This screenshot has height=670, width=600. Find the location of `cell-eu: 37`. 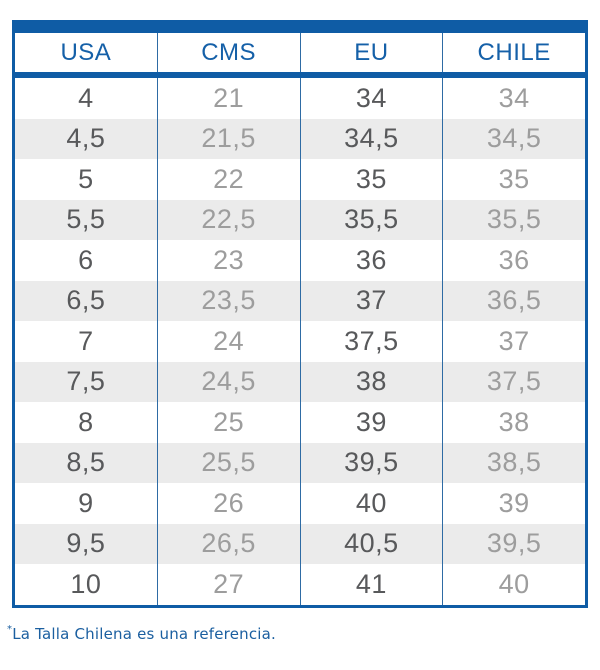

cell-eu: 37 is located at coordinates (371, 300).